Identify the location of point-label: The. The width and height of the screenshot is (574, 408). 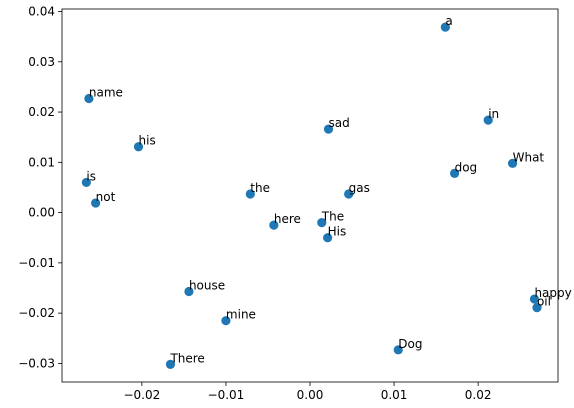
(332, 217).